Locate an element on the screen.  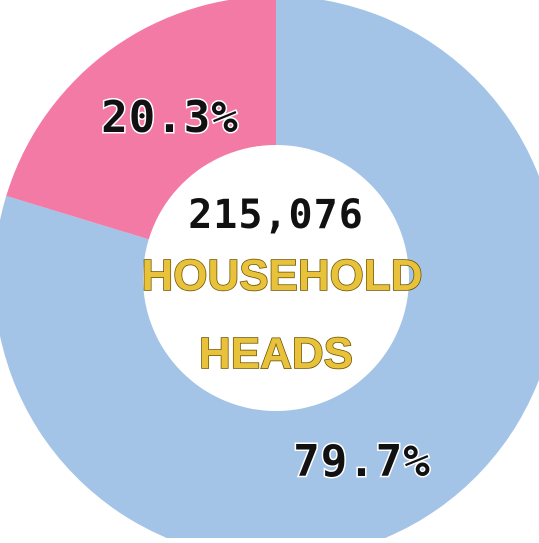
slice-label-1: 79.7% is located at coordinates (361, 461).